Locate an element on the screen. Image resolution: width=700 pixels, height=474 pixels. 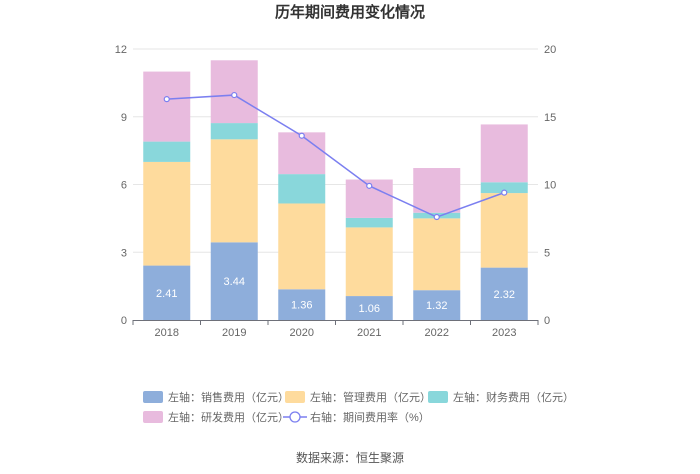
bar-data-label: 1.06 is located at coordinates (369, 309).